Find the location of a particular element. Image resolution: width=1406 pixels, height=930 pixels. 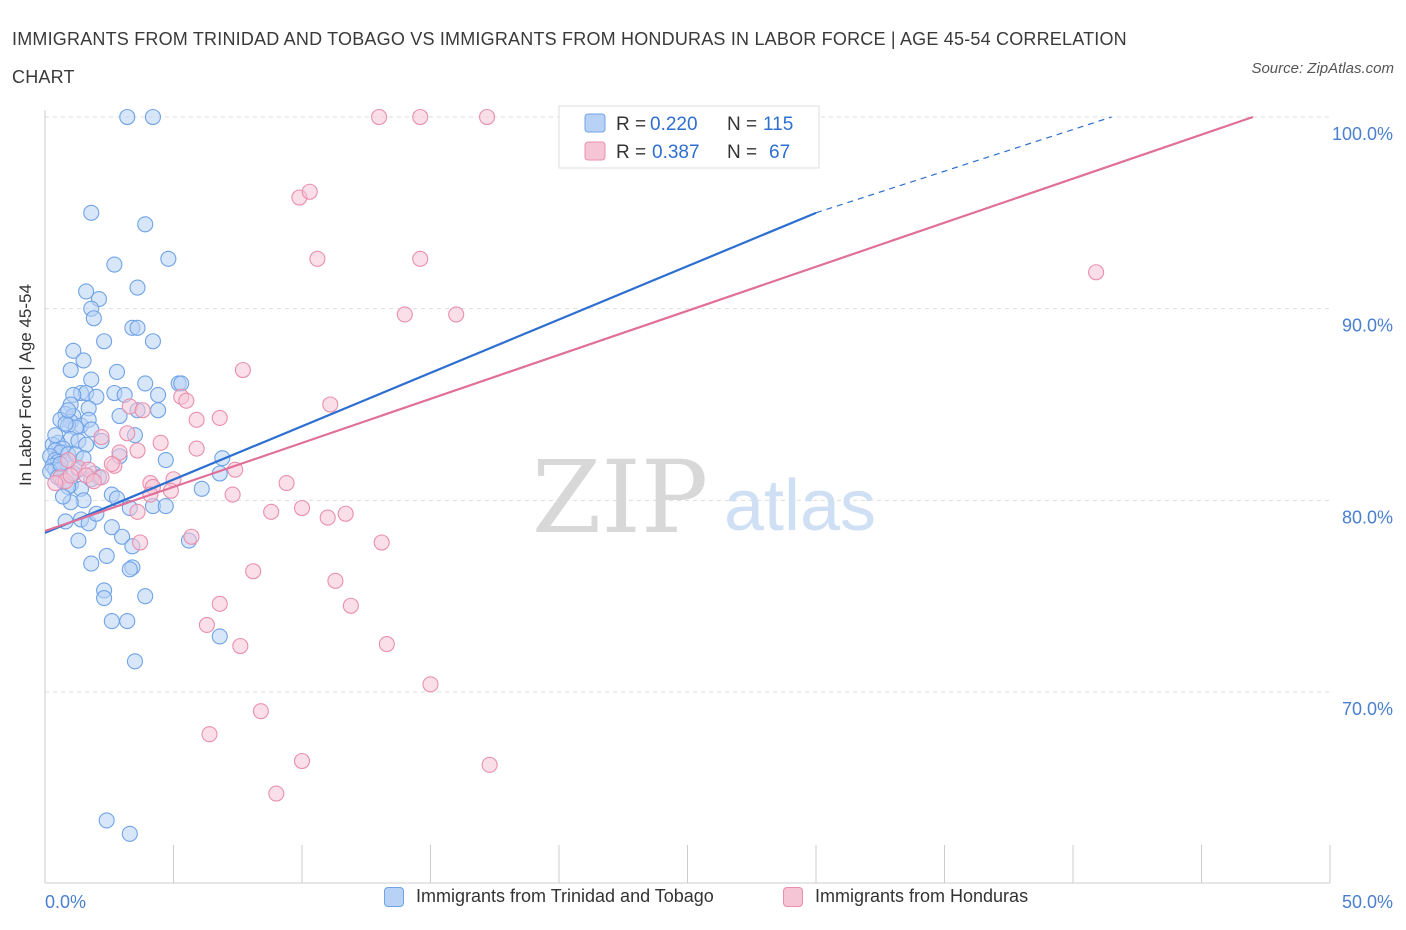

x-tick-labels: 0.0% 50.0% is located at coordinates (719, 902).